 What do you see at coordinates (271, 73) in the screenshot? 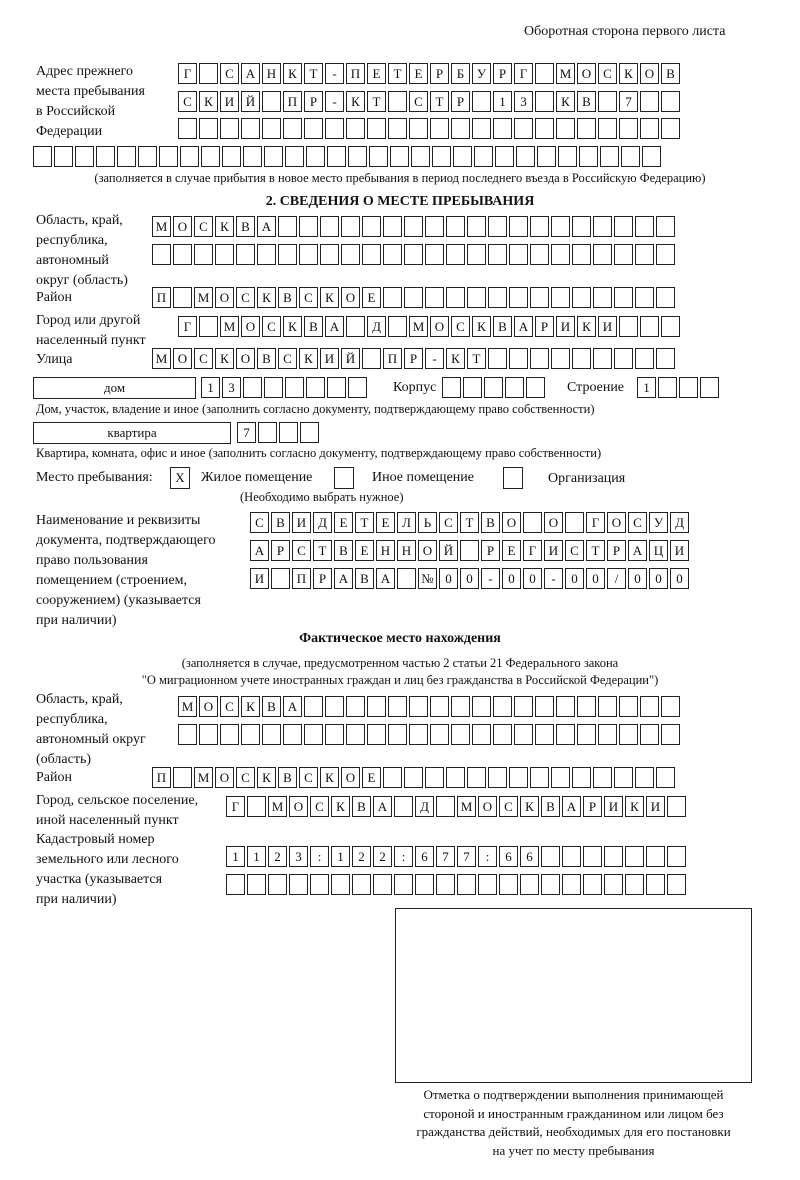
I see `char-cell: Н` at bounding box center [271, 73].